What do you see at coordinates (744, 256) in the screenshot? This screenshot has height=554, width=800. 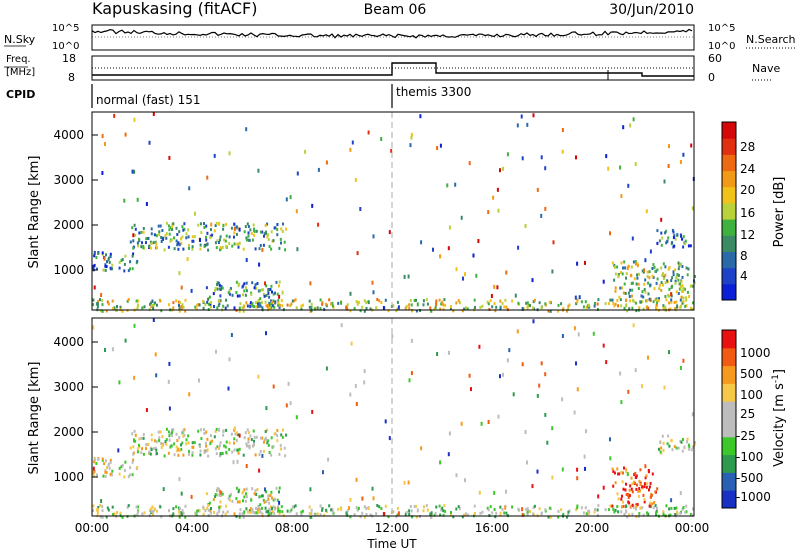 I see `power-cbar-tick-8: 8` at bounding box center [744, 256].